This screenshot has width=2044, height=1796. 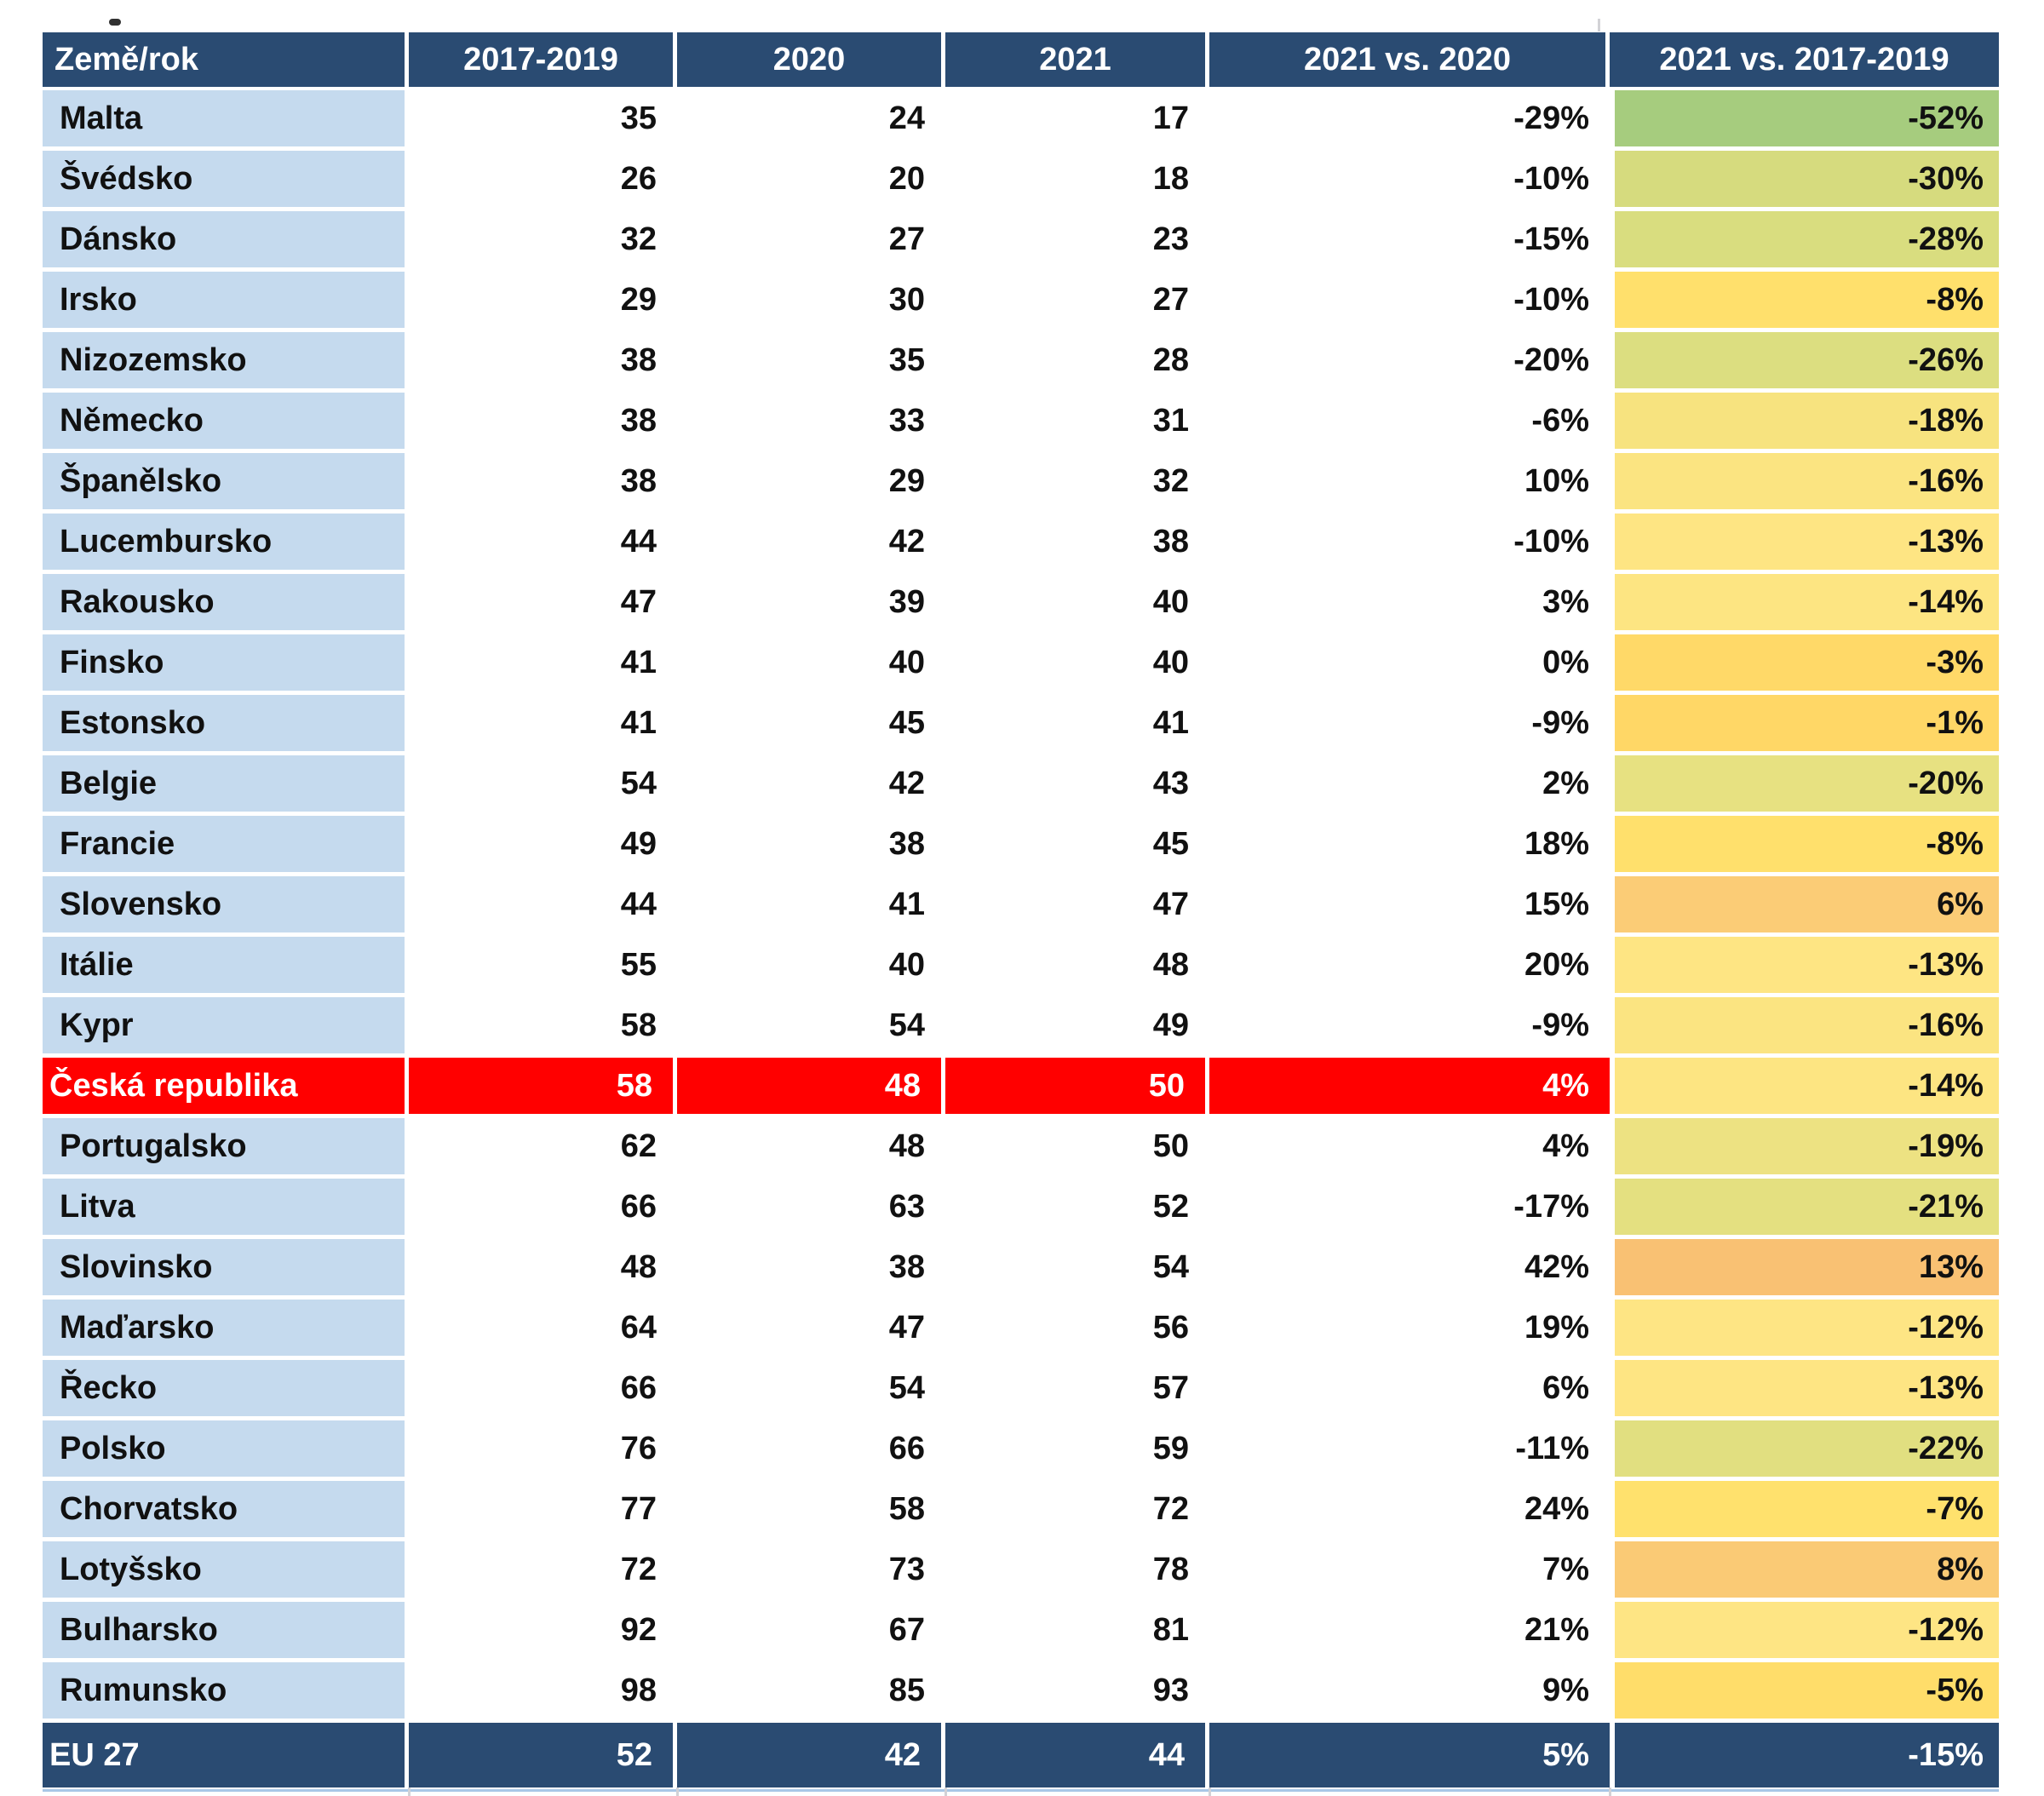 I want to click on table-row-recko: Řecko 66 54 57 6% -13%, so click(x=1021, y=1390).